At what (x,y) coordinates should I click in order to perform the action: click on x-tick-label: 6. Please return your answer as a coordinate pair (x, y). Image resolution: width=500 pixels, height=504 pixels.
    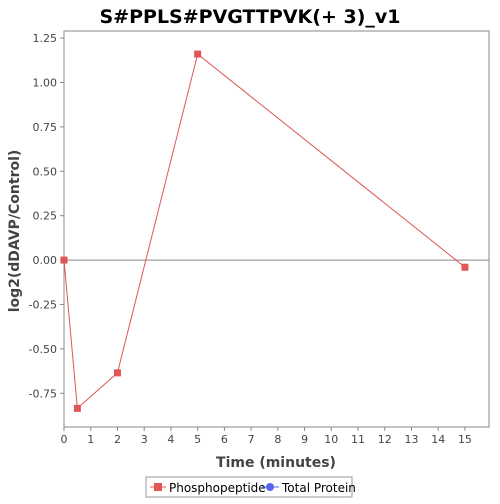
    Looking at the image, I should click on (224, 439).